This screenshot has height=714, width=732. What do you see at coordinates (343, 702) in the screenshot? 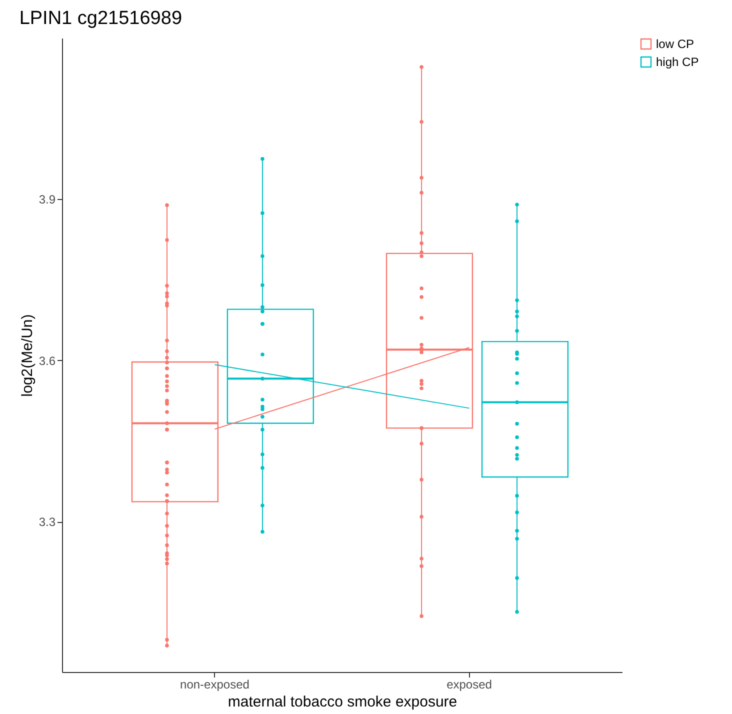
I see `x-axis-title: maternal tobacco smoke exposure` at bounding box center [343, 702].